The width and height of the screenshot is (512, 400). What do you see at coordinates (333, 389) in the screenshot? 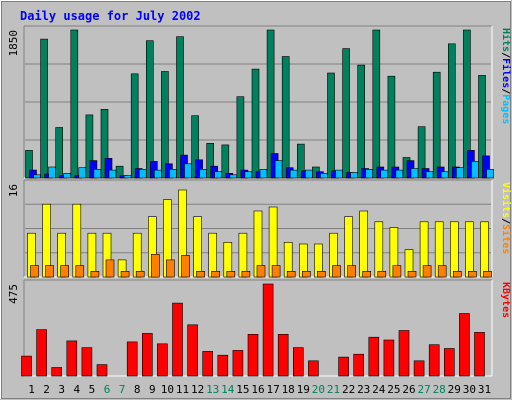
I see `x-tick-label-day-21: 21` at bounding box center [333, 389].